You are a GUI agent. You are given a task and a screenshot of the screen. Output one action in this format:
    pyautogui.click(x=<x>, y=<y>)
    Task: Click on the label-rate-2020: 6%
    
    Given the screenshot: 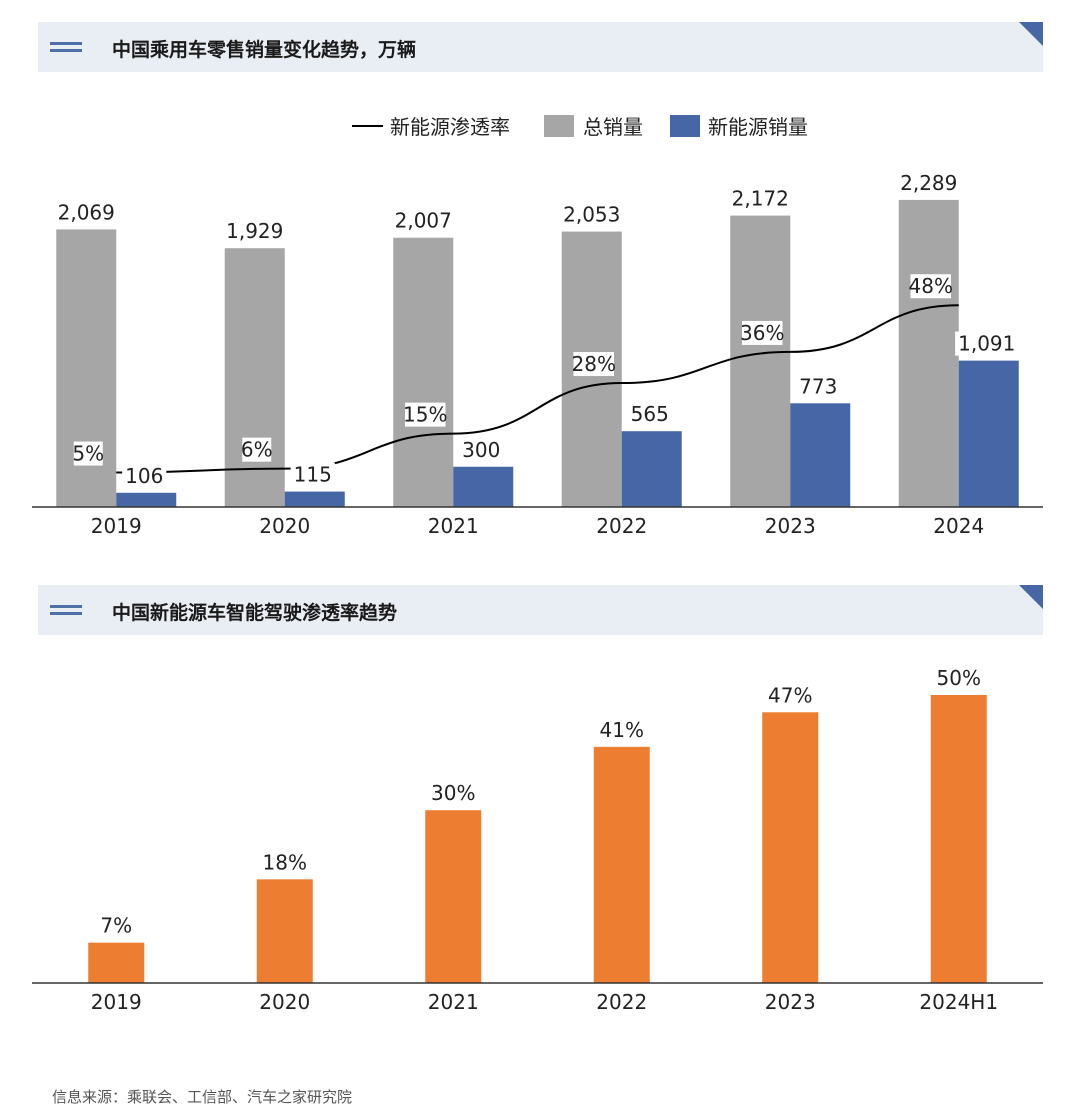 What is the action you would take?
    pyautogui.click(x=257, y=450)
    